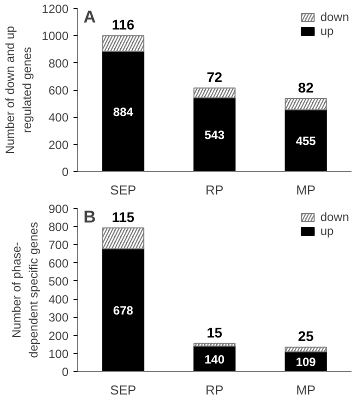 The width and height of the screenshot is (361, 401). Describe the element at coordinates (18, 90) in the screenshot. I see `y-axis-title: Number of down and up regulated genes` at that location.